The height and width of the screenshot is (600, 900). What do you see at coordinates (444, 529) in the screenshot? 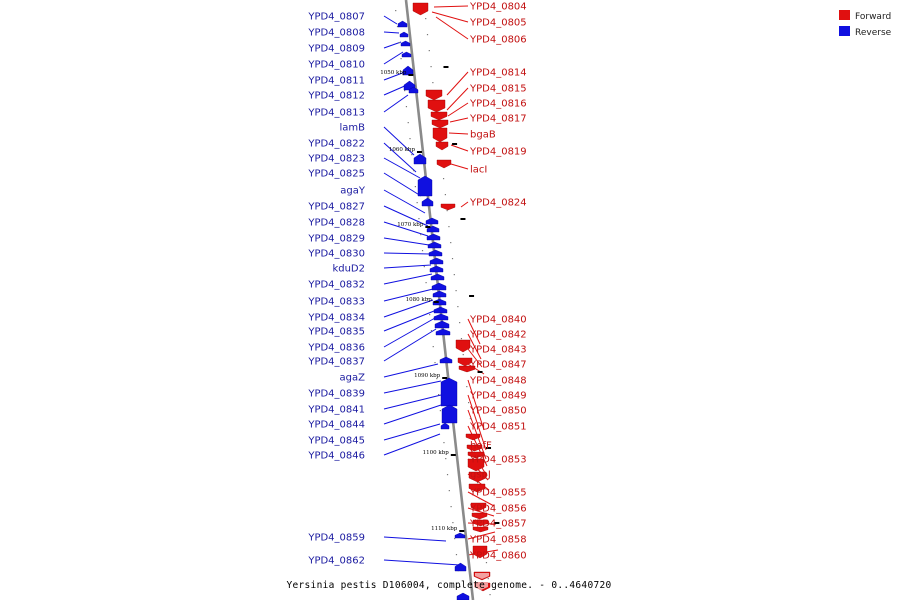
I see `kbp-tick-label: 1110 kbp` at bounding box center [444, 529].